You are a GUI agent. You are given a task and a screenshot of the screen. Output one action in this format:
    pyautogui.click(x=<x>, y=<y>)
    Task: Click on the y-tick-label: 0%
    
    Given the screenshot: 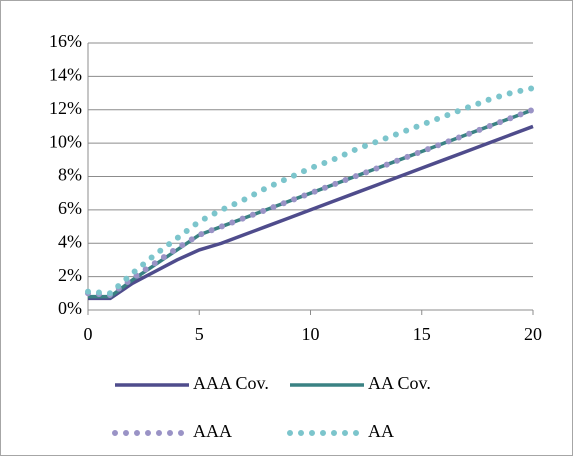 What is the action you would take?
    pyautogui.click(x=70, y=308)
    